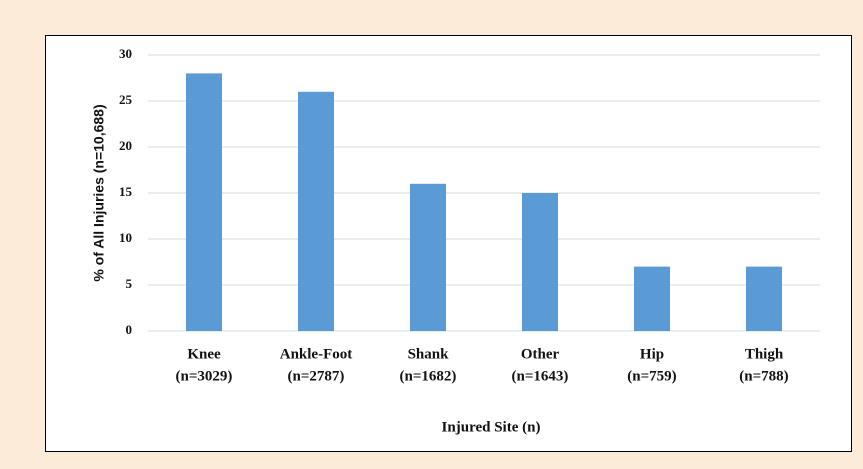 The image size is (863, 469). What do you see at coordinates (651, 376) in the screenshot?
I see `x-tick-label: (n=759)` at bounding box center [651, 376].